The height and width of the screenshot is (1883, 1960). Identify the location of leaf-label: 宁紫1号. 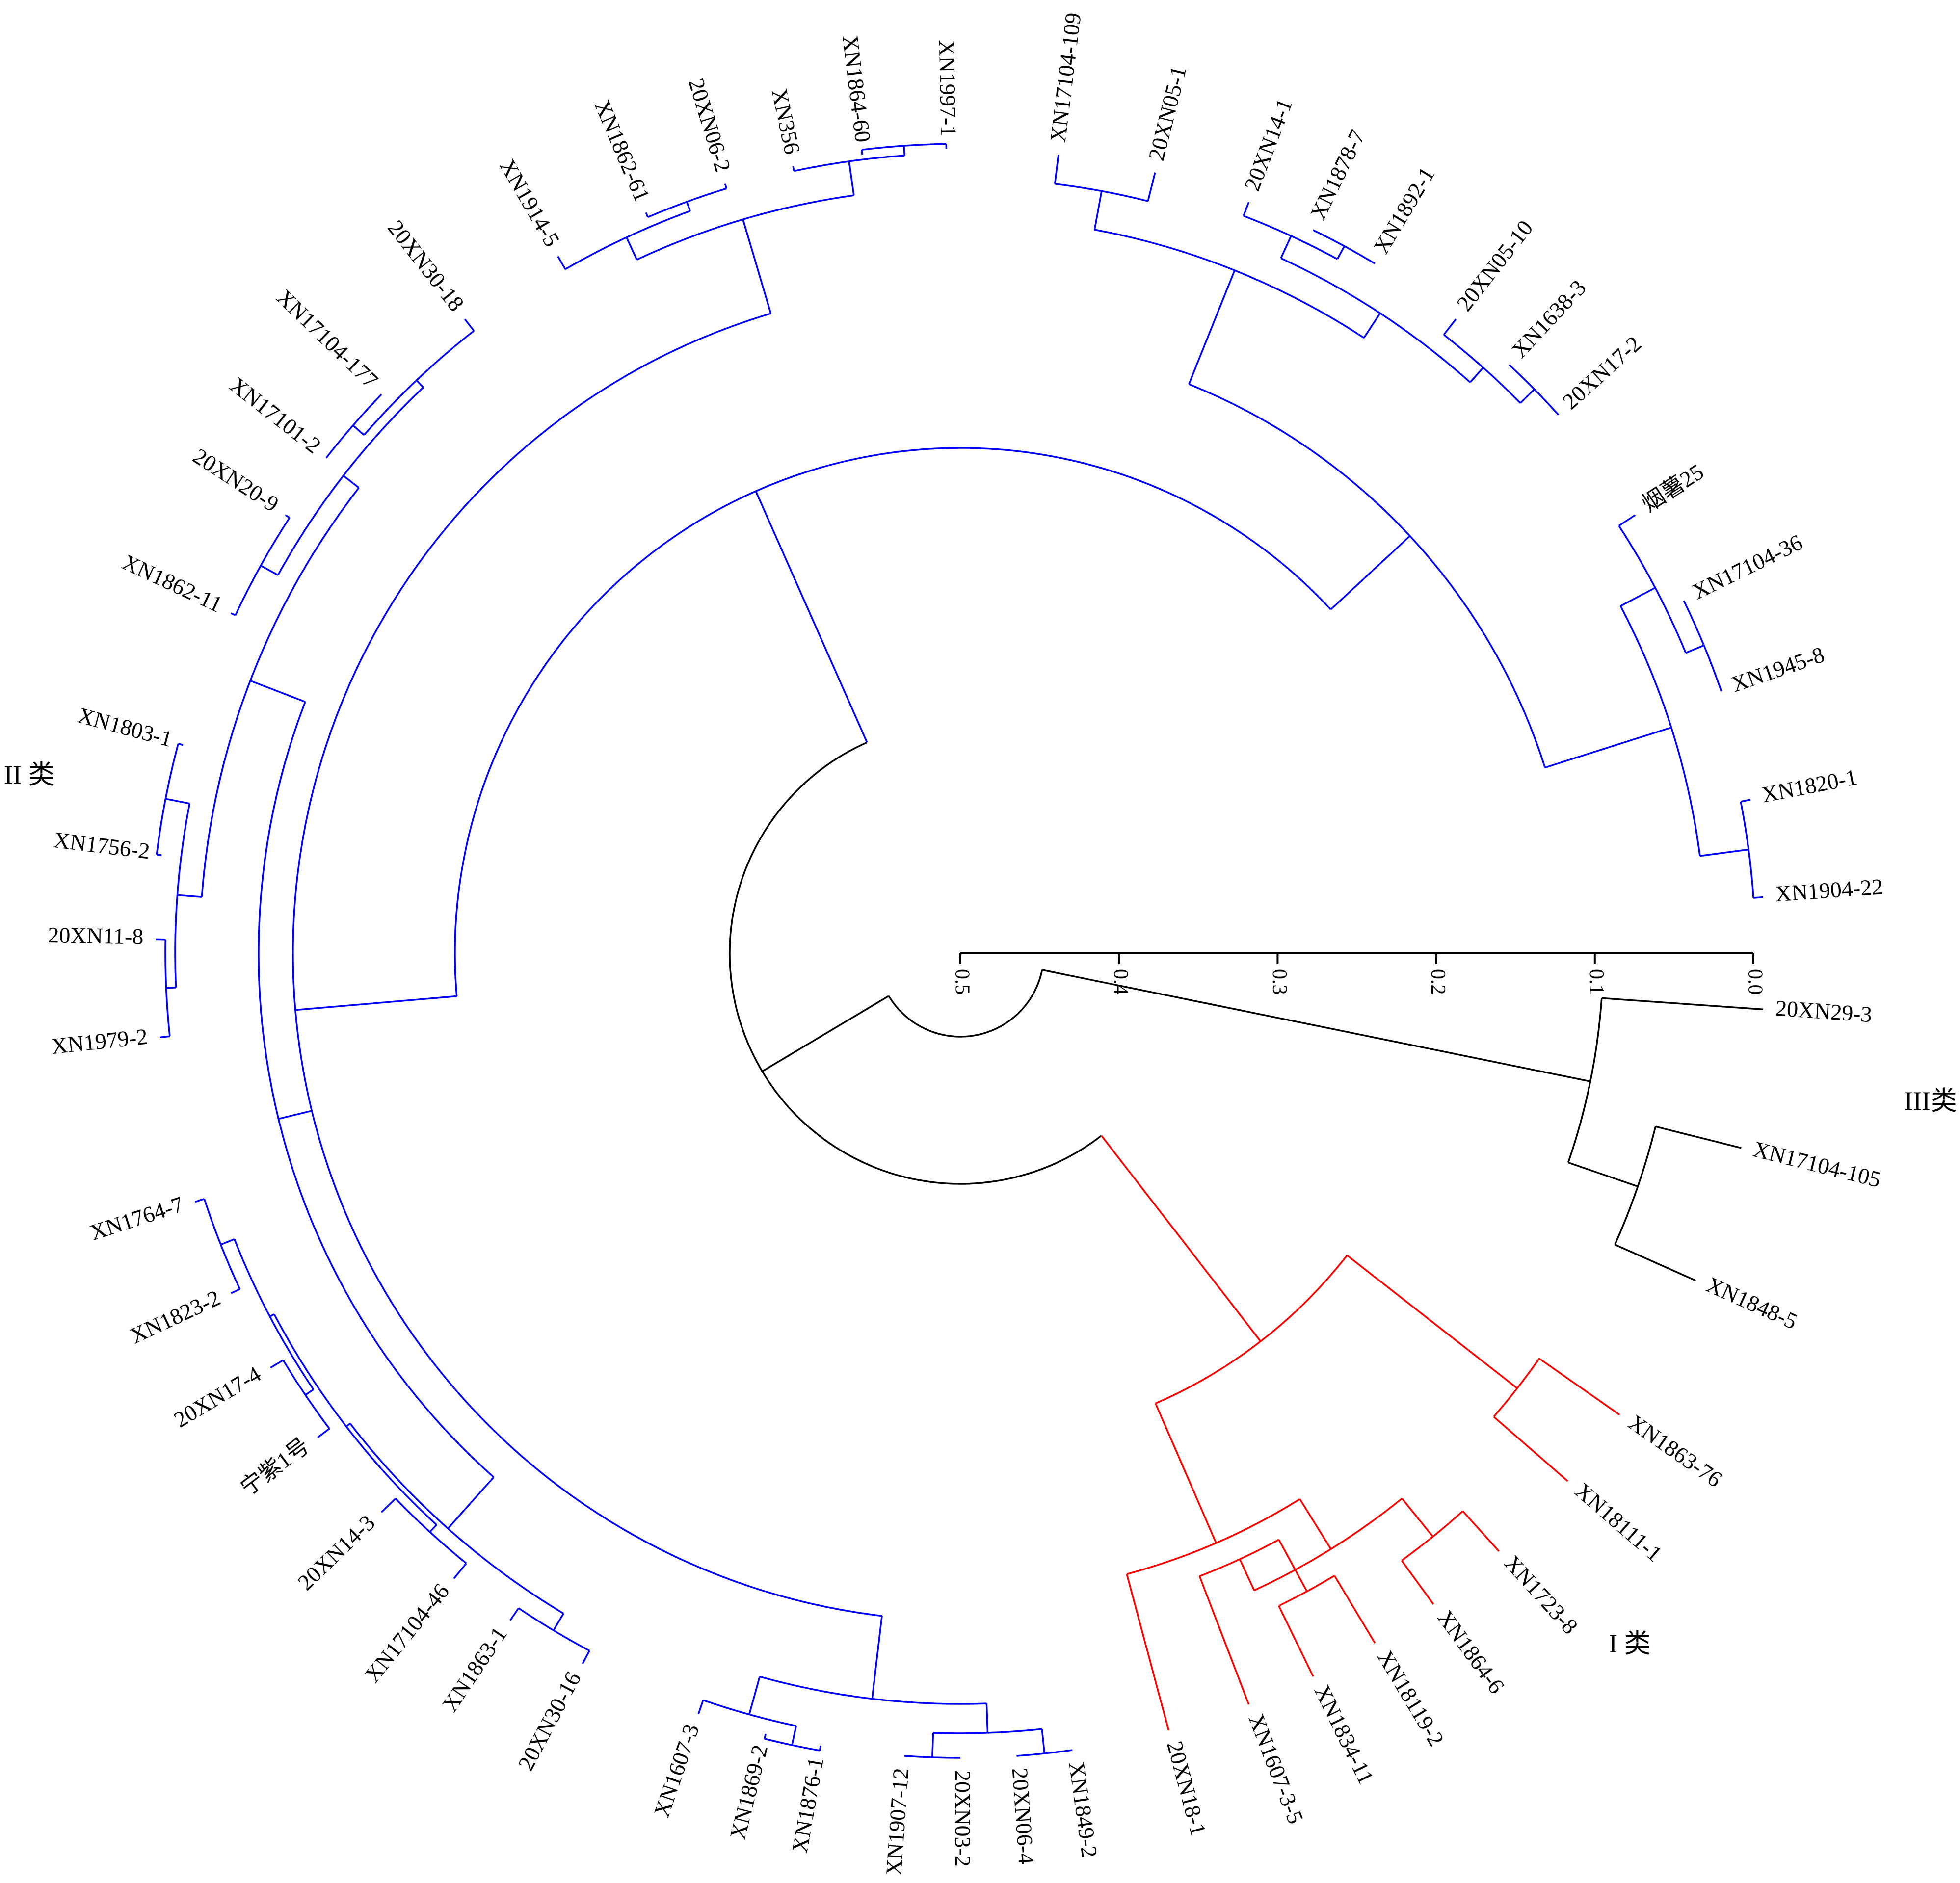
(275, 1467).